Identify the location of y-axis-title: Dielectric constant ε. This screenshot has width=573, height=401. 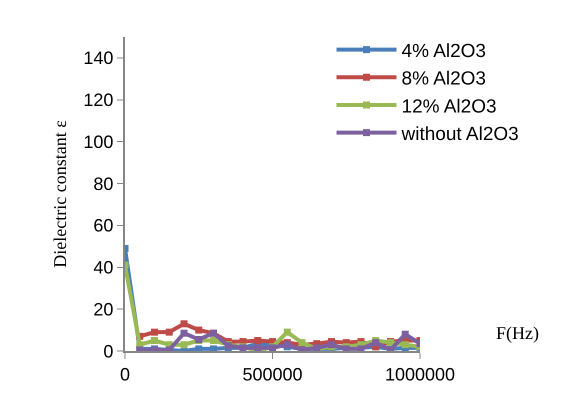
(60, 194).